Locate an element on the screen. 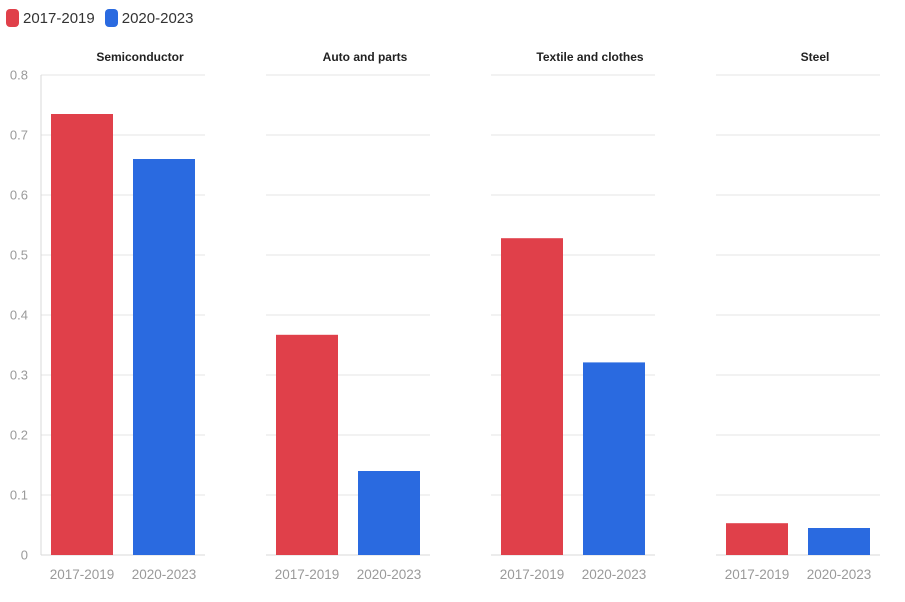  panel-title: Steel is located at coordinates (815, 57).